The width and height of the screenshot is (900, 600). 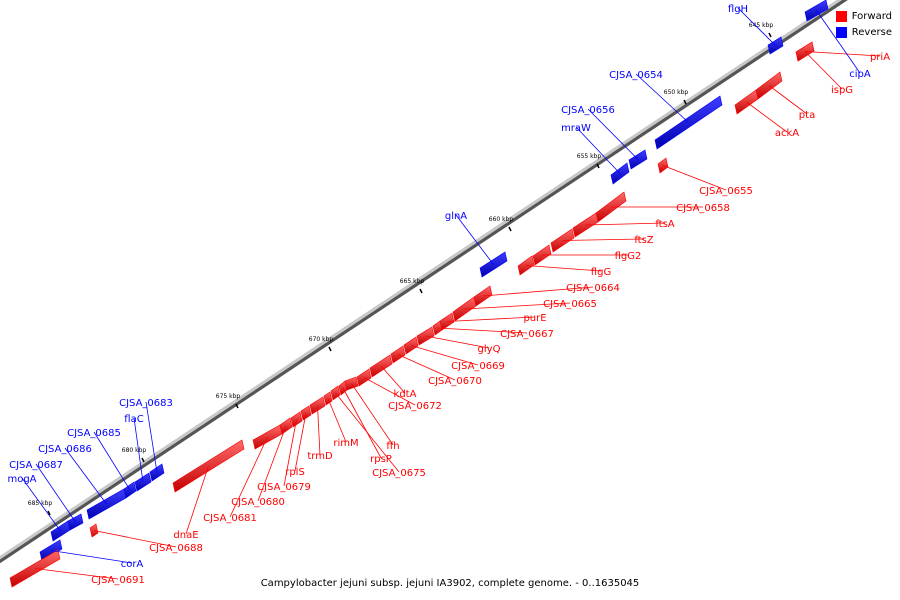 I want to click on gene-label-mraW: mraW, so click(x=576, y=128).